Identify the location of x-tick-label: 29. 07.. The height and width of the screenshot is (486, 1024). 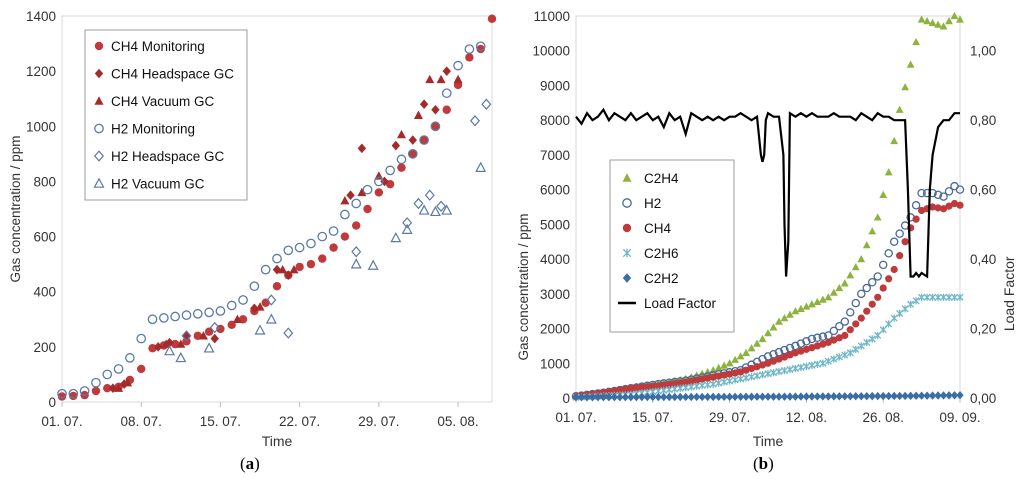
(378, 421).